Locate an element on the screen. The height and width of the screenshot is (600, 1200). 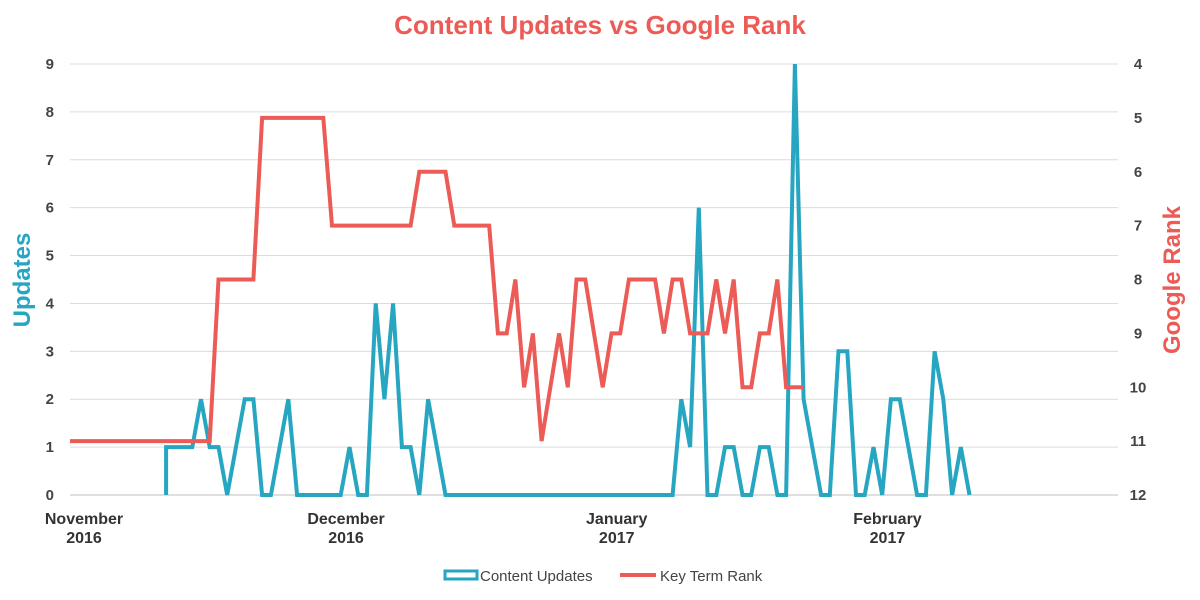
right-tick-label: 8 is located at coordinates (1138, 280).